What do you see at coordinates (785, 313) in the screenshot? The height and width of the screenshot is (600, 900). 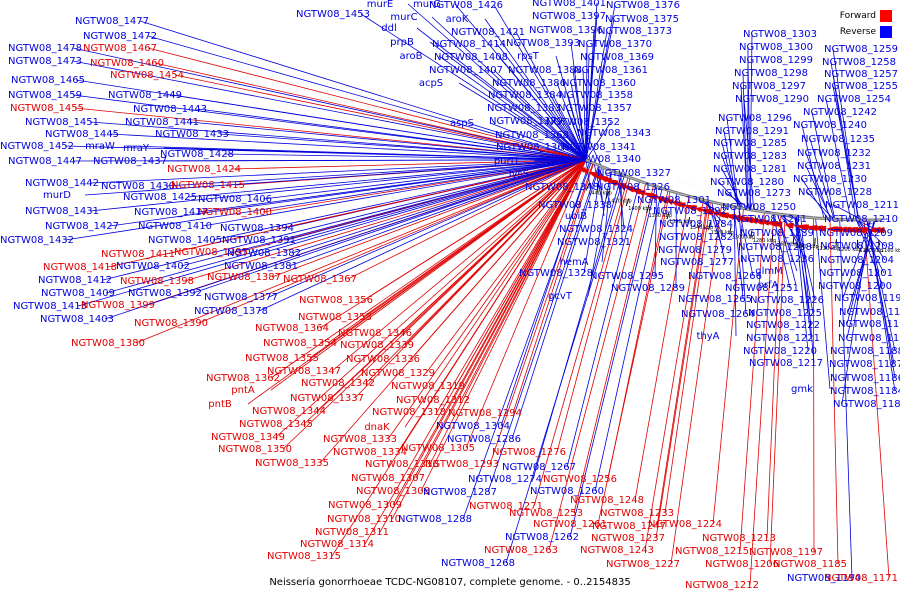 I see `gene-label: NGTW08_1225` at bounding box center [785, 313].